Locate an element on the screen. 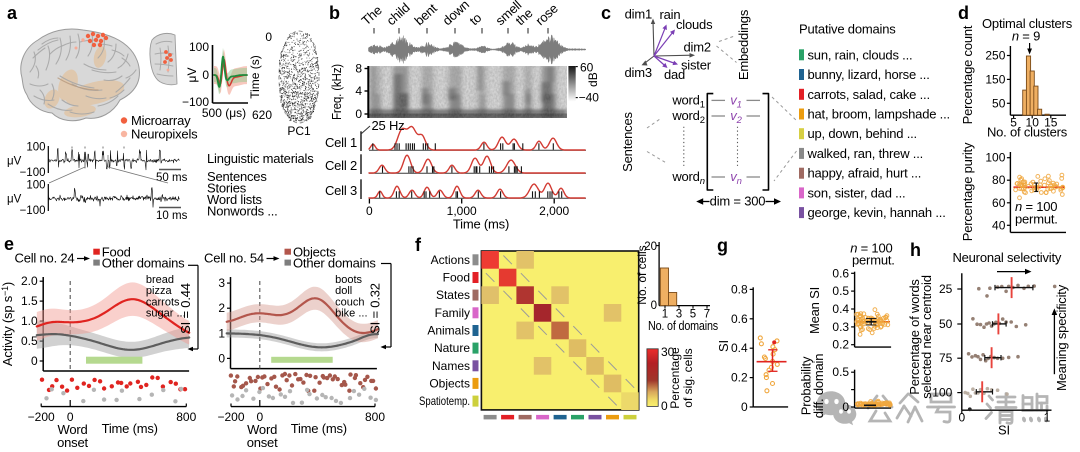 This screenshot has height=452, width=1080. svg-text: onset is located at coordinates (262, 442).